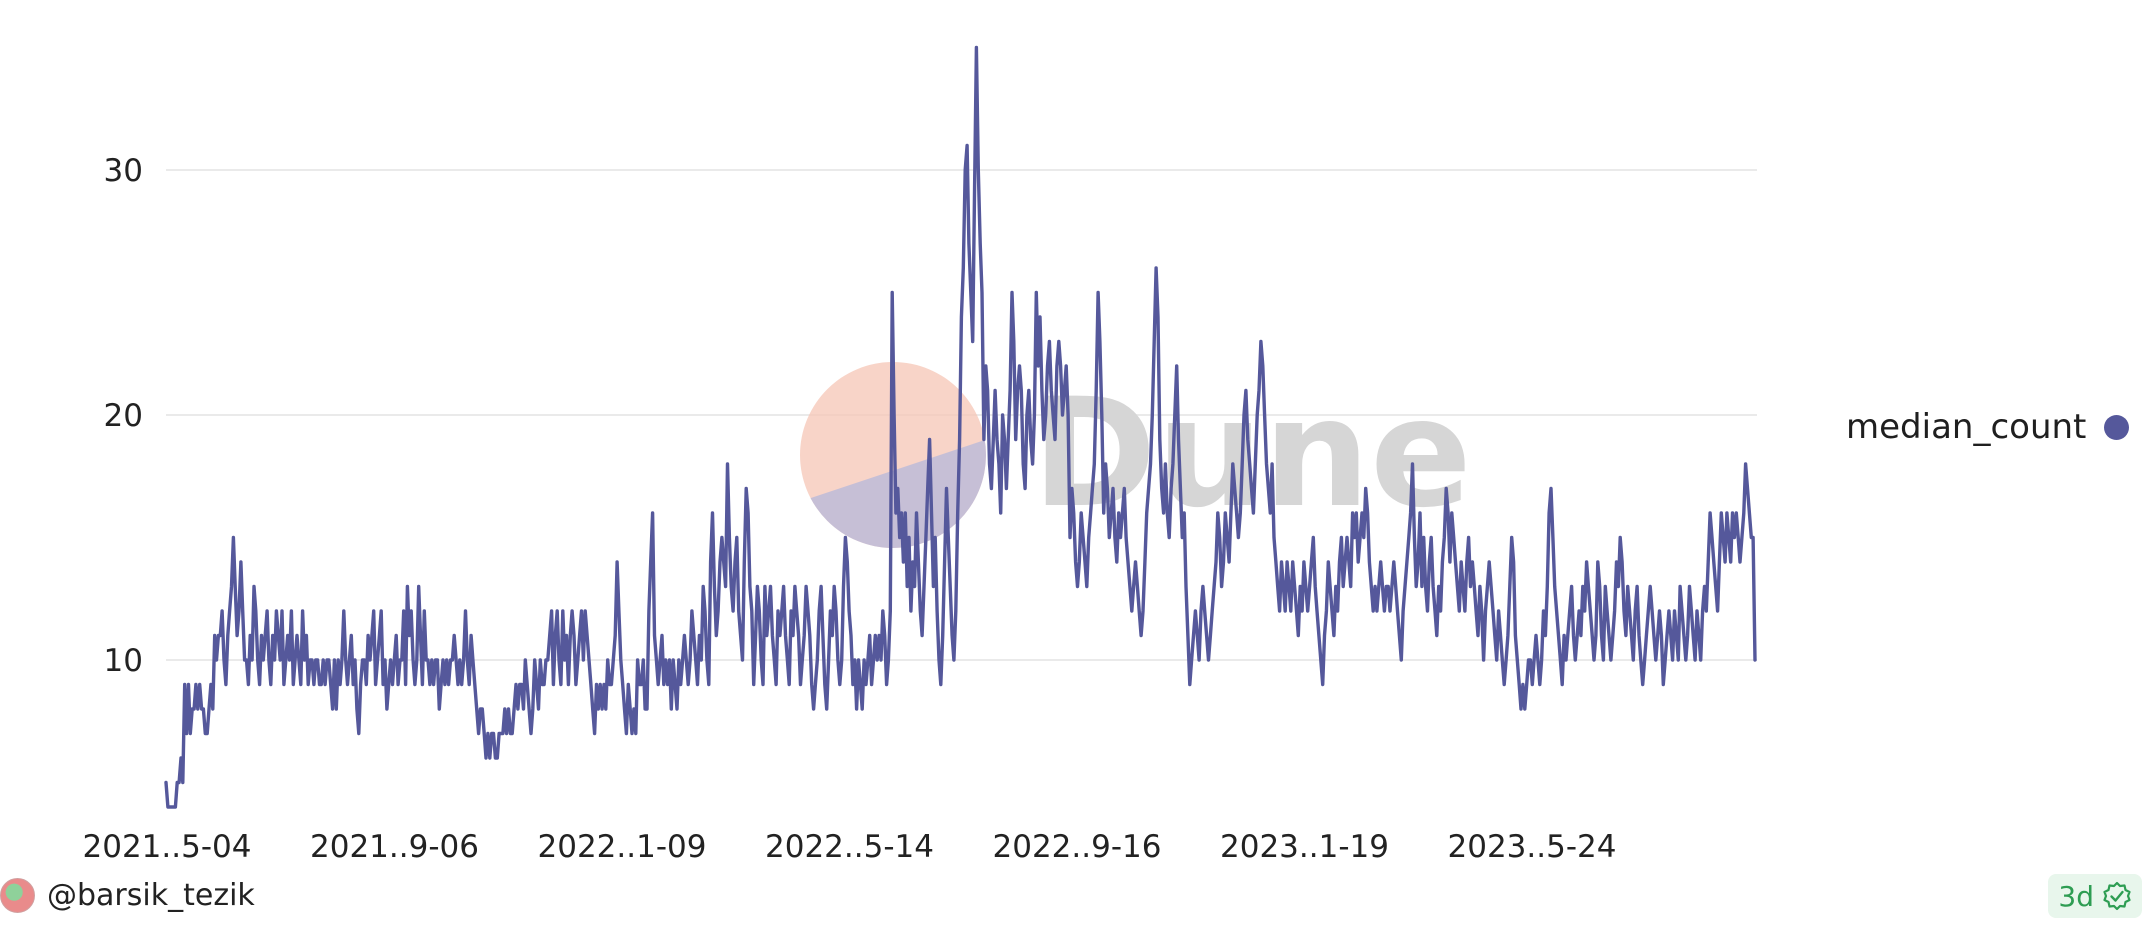 Image resolution: width=2156 pixels, height=930 pixels. I want to click on y-tick-label: 10, so click(123, 661).